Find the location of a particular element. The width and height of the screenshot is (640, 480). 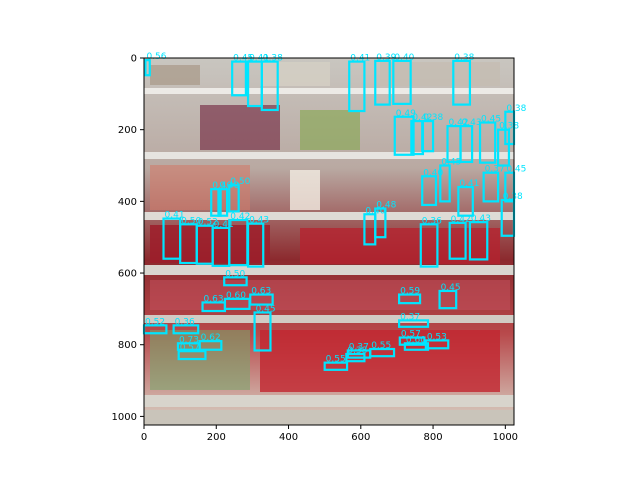

x-tick-label: 0 is located at coordinates (144, 437).